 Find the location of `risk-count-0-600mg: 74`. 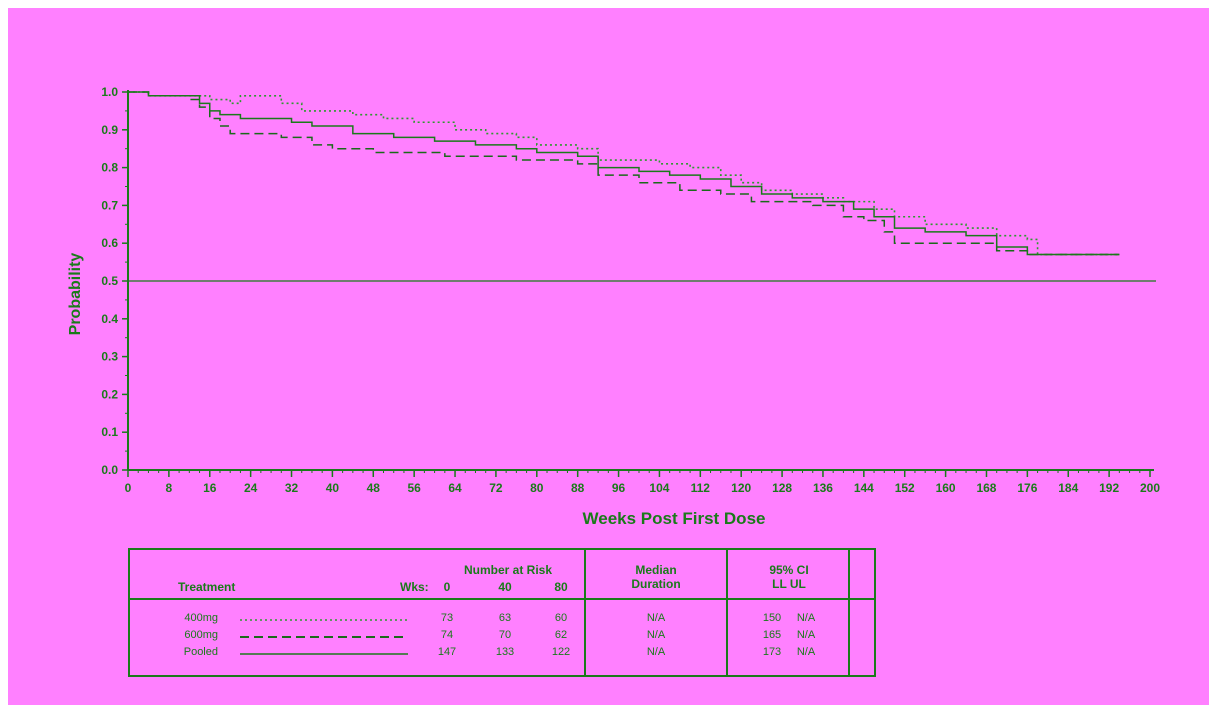

risk-count-0-600mg: 74 is located at coordinates (447, 635).